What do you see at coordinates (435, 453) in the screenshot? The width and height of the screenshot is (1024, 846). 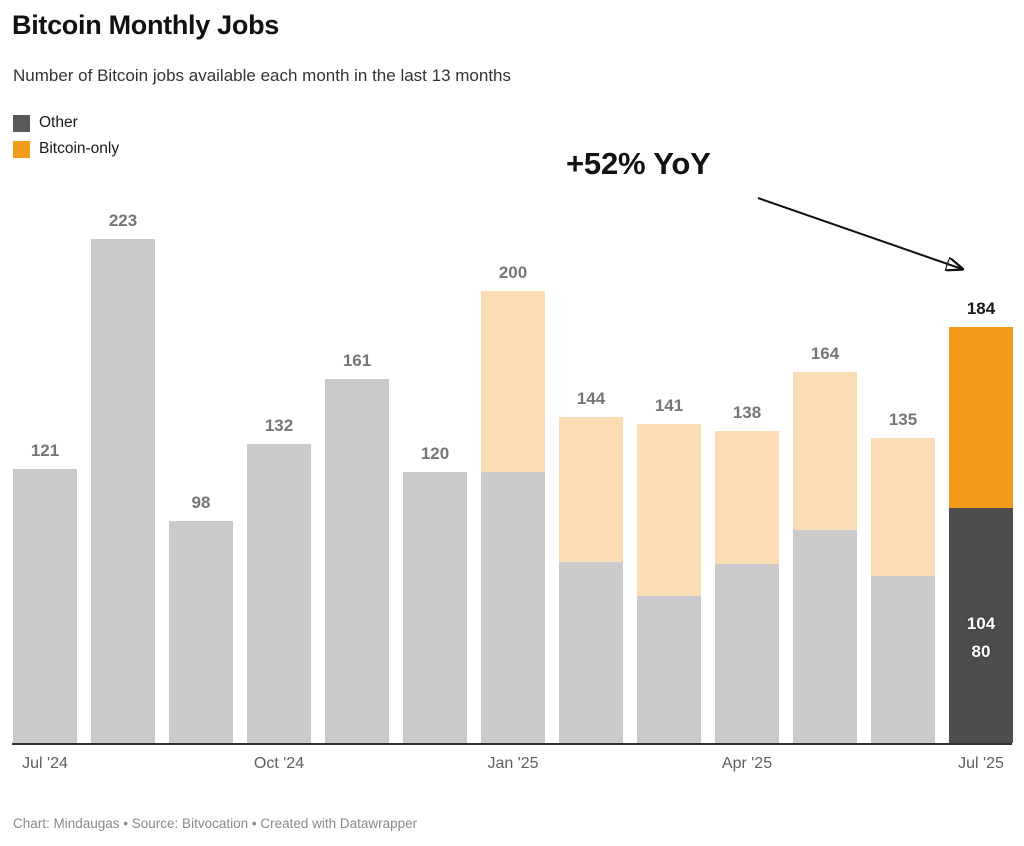 I see `bar-total-label: 120` at bounding box center [435, 453].